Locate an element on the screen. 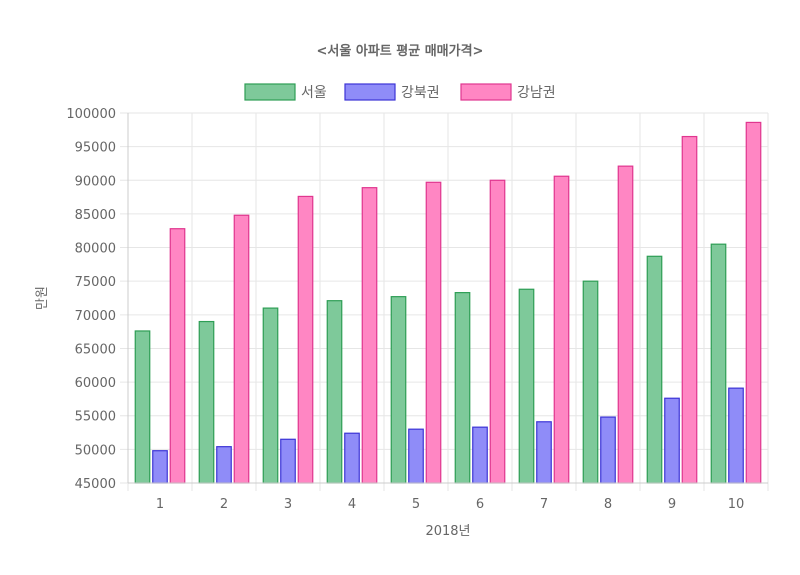 The height and width of the screenshot is (575, 800). y-tick-label: 100000 is located at coordinates (91, 114).